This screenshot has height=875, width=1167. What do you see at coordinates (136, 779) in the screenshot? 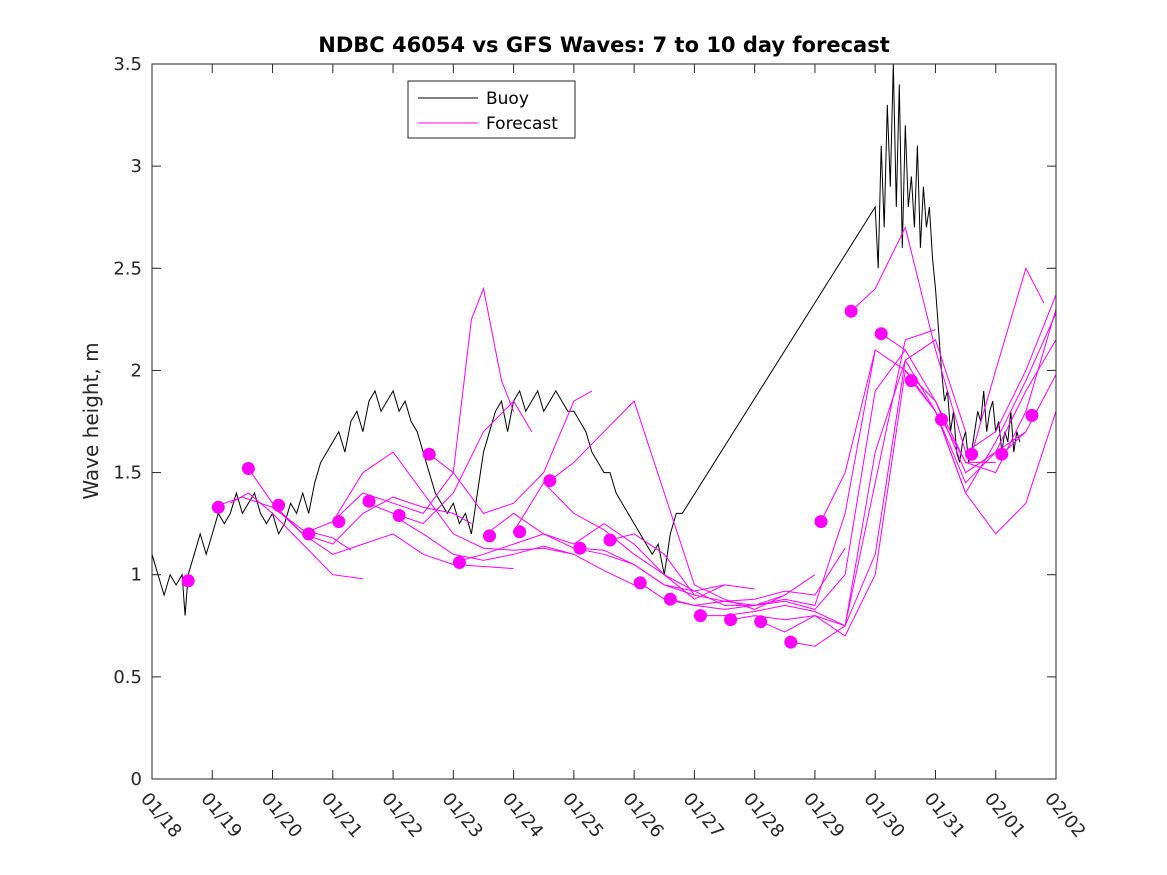
I see `y-tick-label: 0` at bounding box center [136, 779].